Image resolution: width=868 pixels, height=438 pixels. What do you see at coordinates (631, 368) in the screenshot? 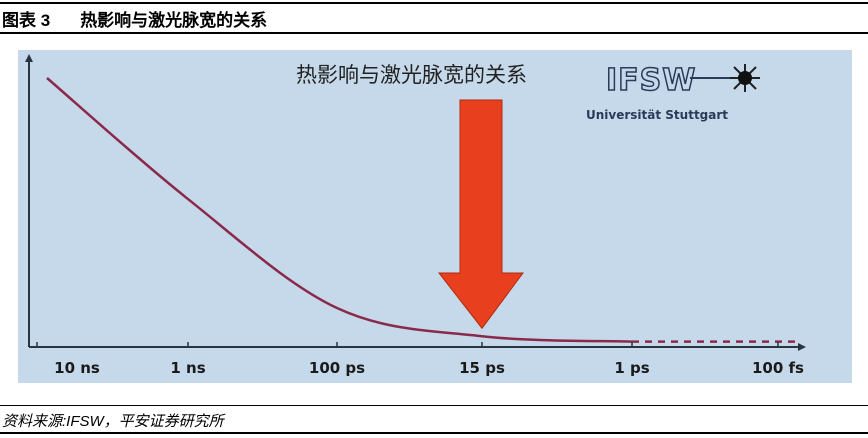
I see `x-tick-label: 1 ps` at bounding box center [631, 368].